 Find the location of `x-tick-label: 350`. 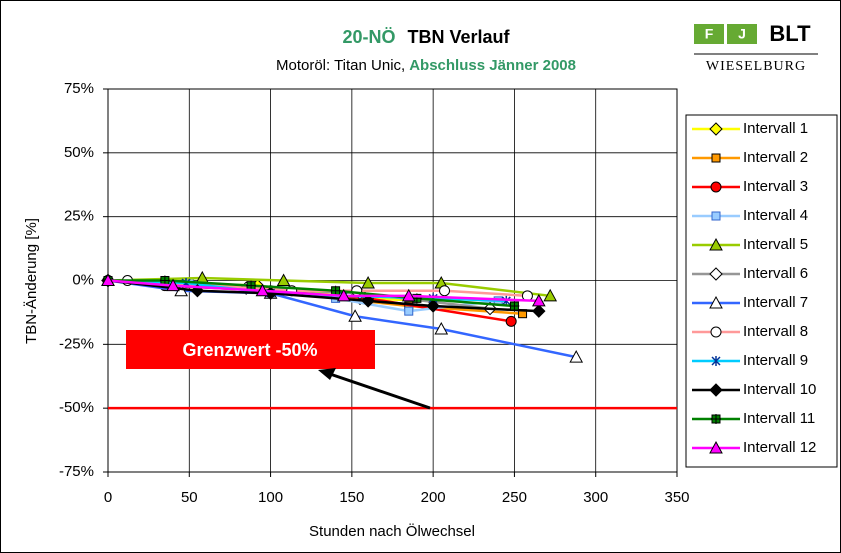

x-tick-label: 350 is located at coordinates (676, 497).